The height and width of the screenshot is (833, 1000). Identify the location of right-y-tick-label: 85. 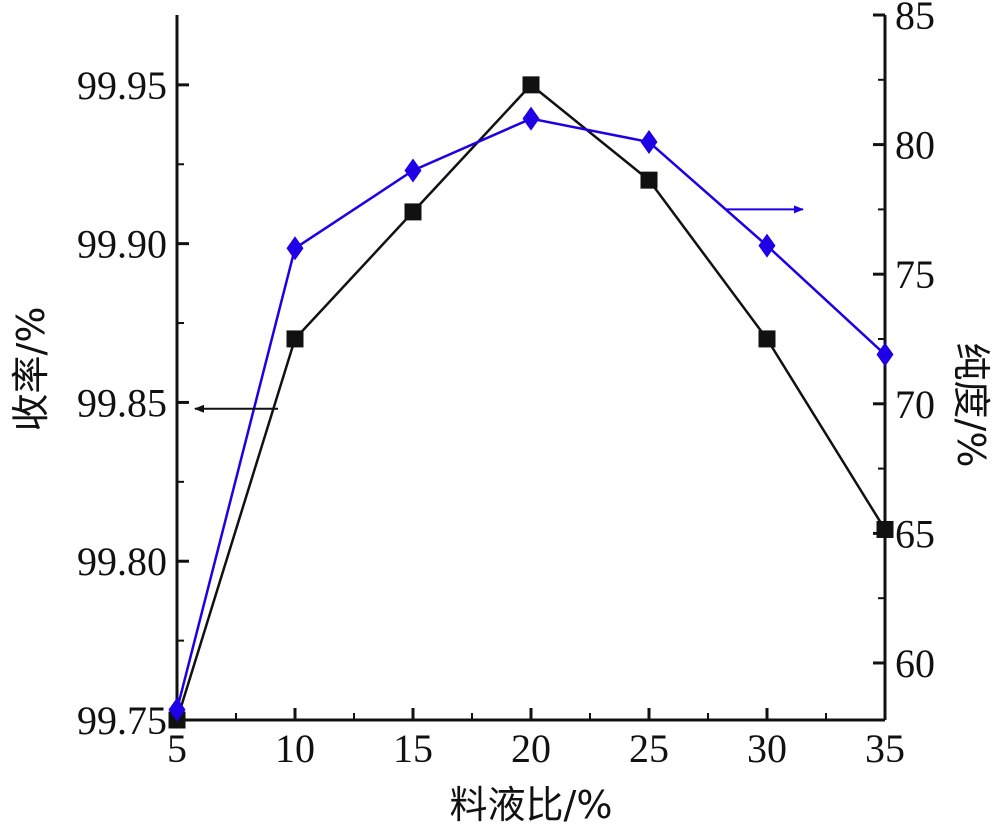
(915, 19).